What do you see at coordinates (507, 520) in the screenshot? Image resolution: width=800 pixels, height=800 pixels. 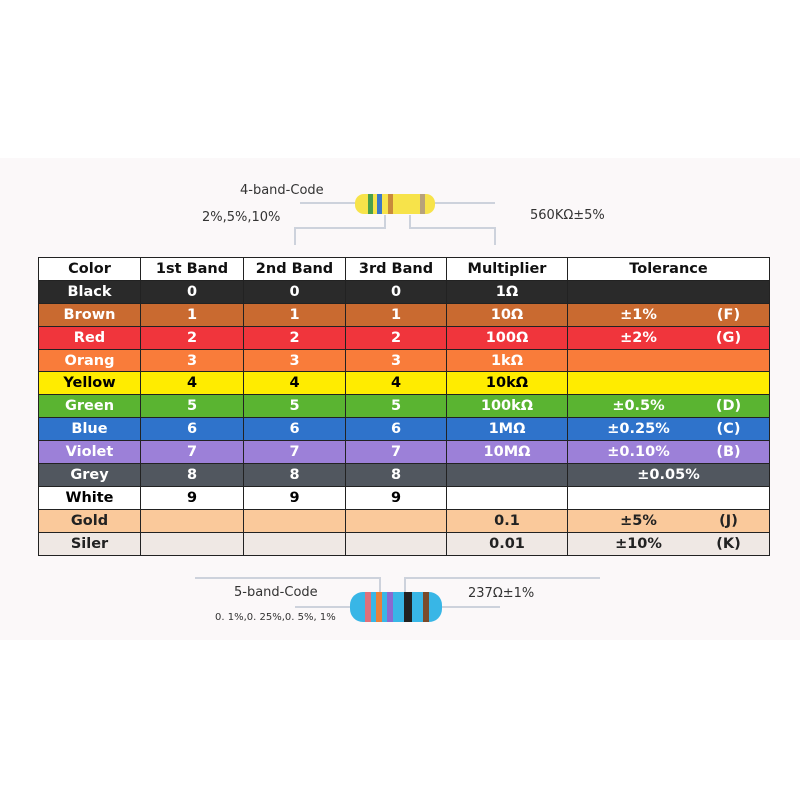 I see `cell: 0.1` at bounding box center [507, 520].